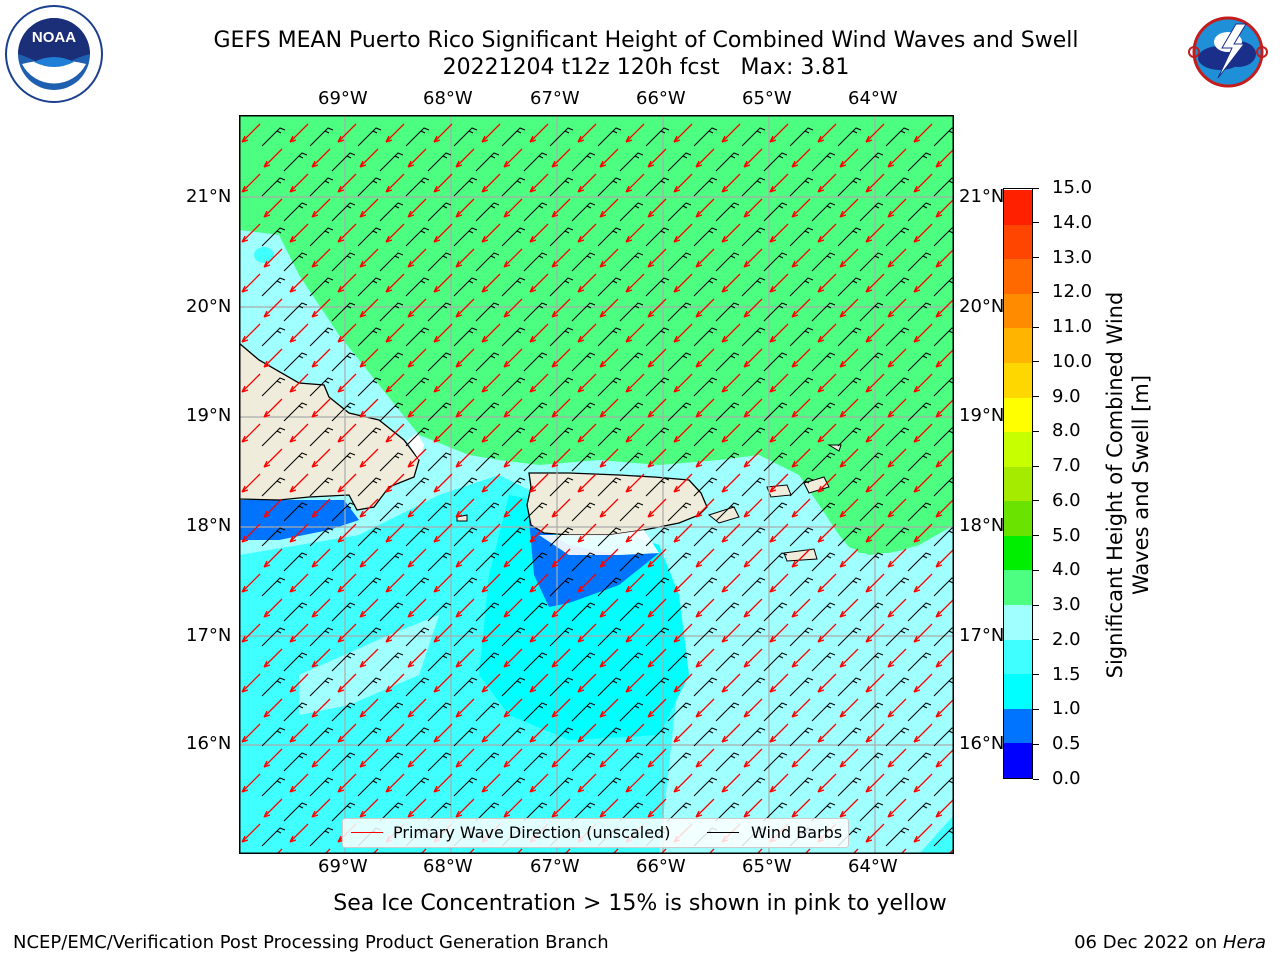 Image resolution: width=1280 pixels, height=960 pixels. I want to click on land-hispaniola, so click(329, 426).